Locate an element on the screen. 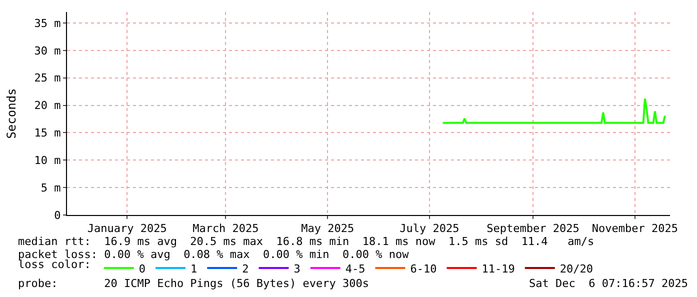 This screenshot has width=697, height=297. x-tick-label: November 2025 is located at coordinates (635, 229).